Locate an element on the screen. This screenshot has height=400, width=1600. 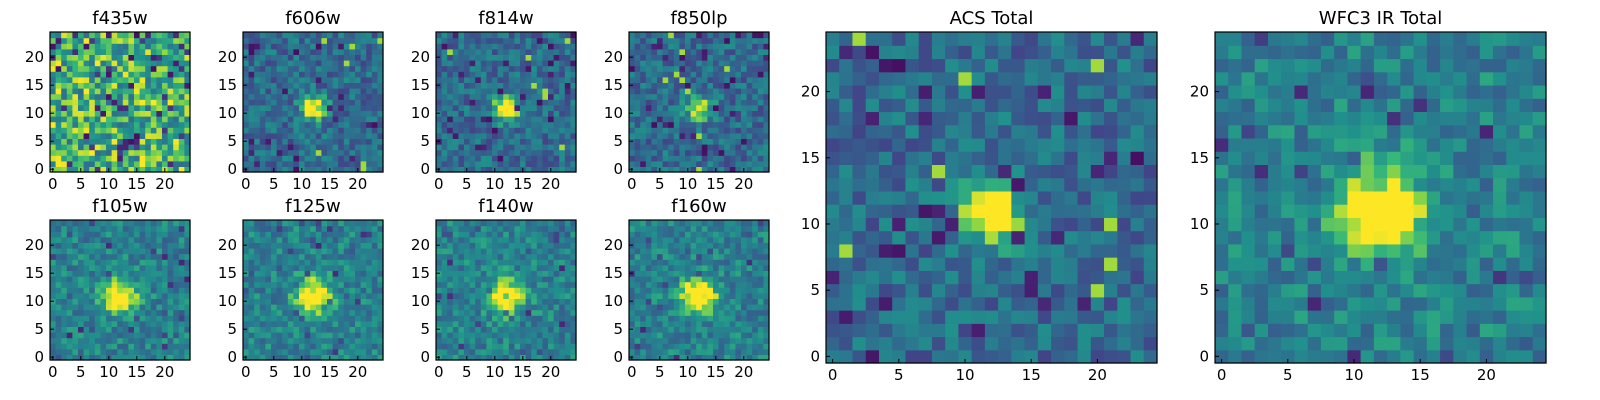
x-tick-label: 0 is located at coordinates (53, 372).